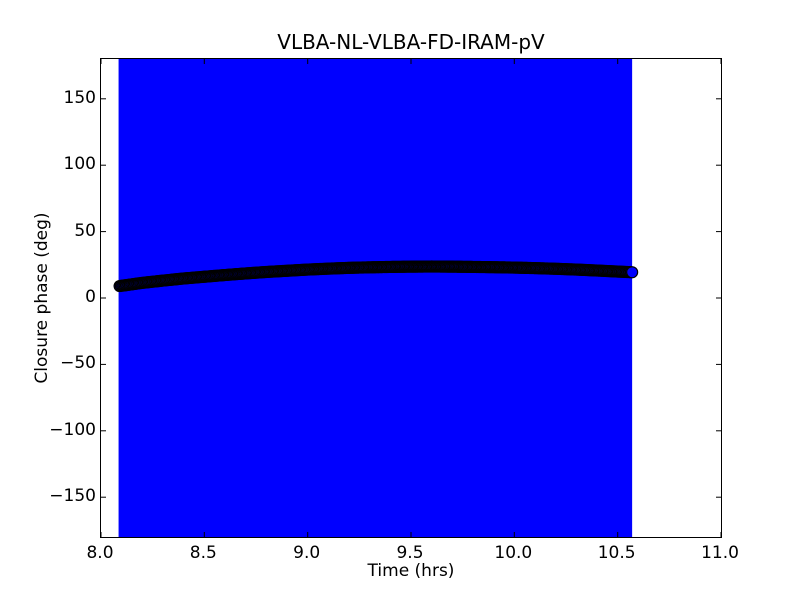 The image size is (800, 600). What do you see at coordinates (513, 553) in the screenshot?
I see `x-tick-label: 10.0` at bounding box center [513, 553].